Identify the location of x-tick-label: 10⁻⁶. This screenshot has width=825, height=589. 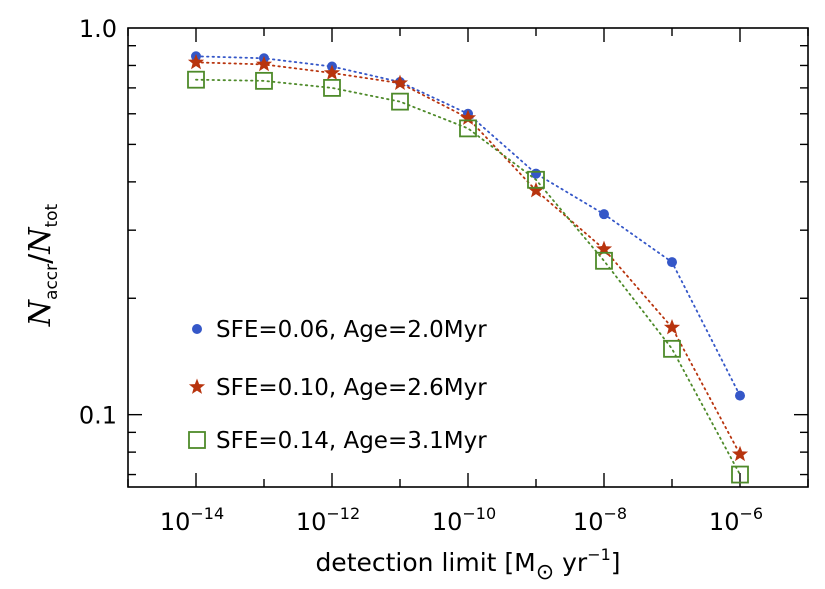
(736, 520).